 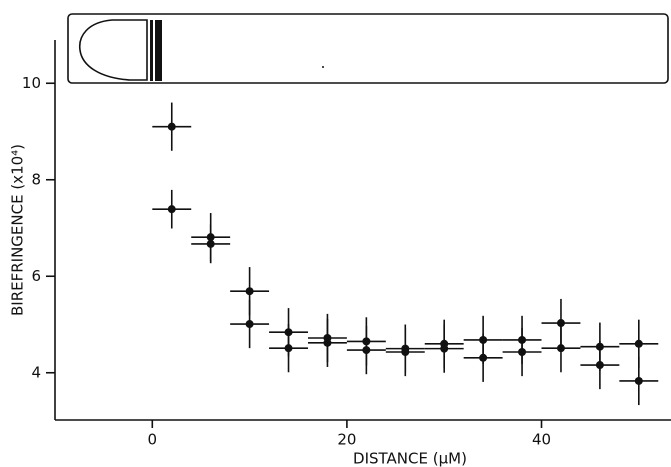 What do you see at coordinates (36, 276) in the screenshot?
I see `y-tick-label: 6` at bounding box center [36, 276].